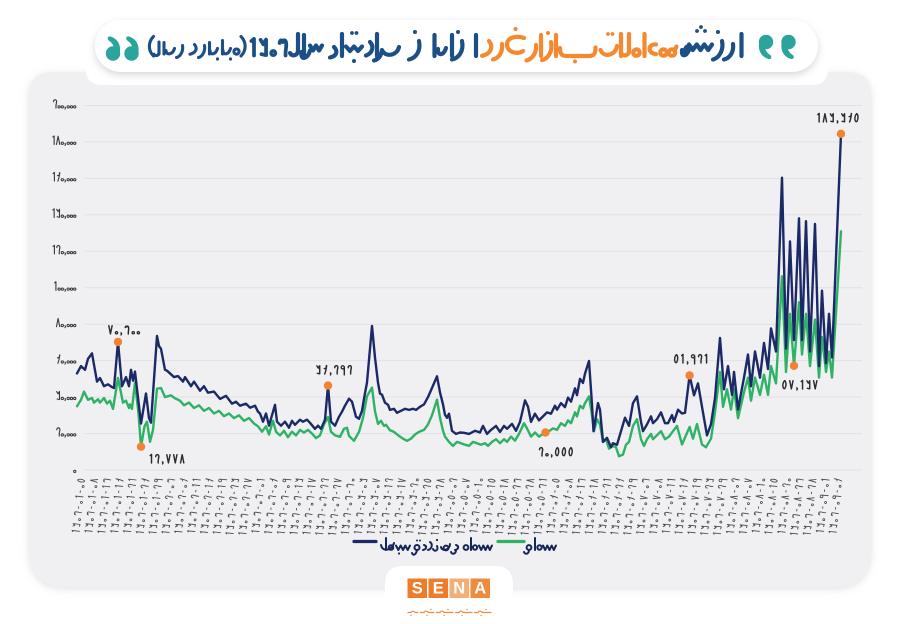  I want to click on svg-text: S, so click(417, 589).